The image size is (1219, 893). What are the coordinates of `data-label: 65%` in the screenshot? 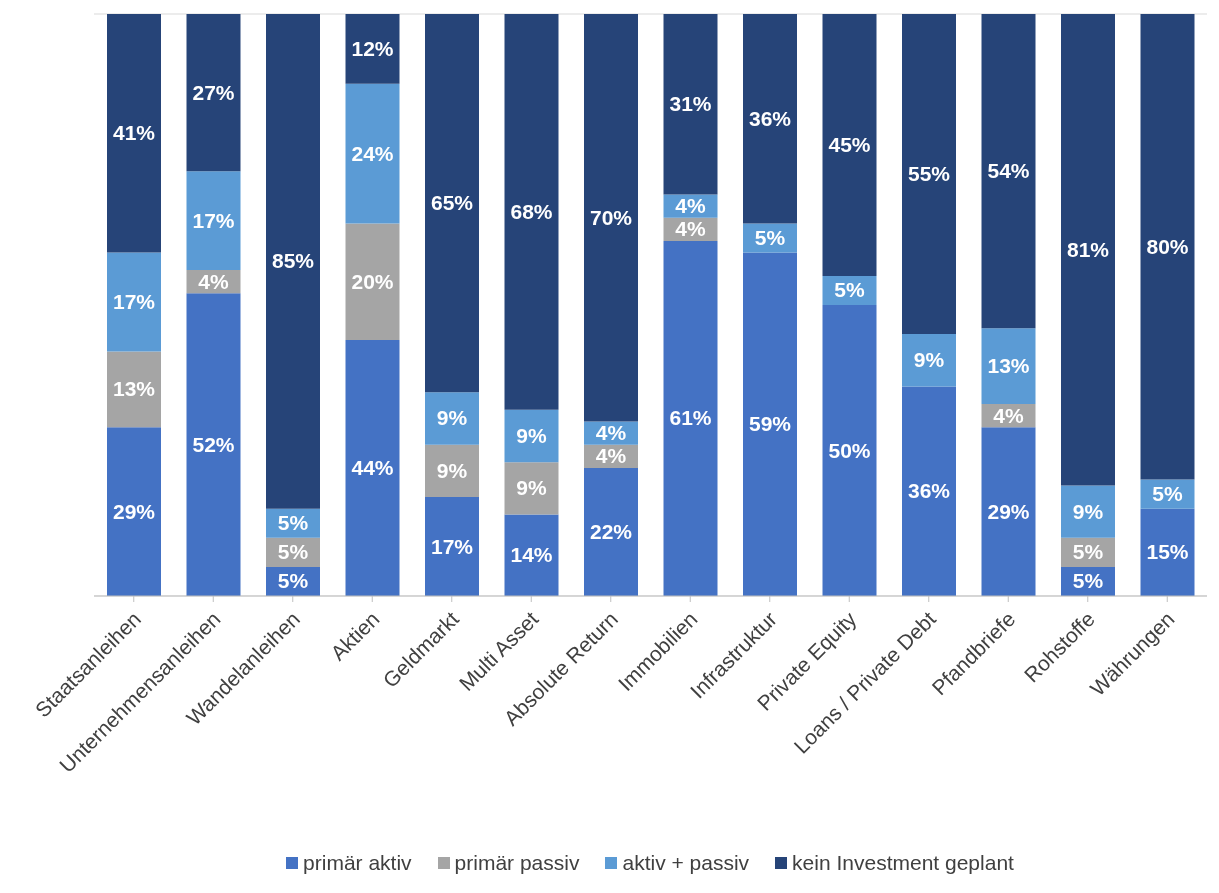 It's located at (452, 203).